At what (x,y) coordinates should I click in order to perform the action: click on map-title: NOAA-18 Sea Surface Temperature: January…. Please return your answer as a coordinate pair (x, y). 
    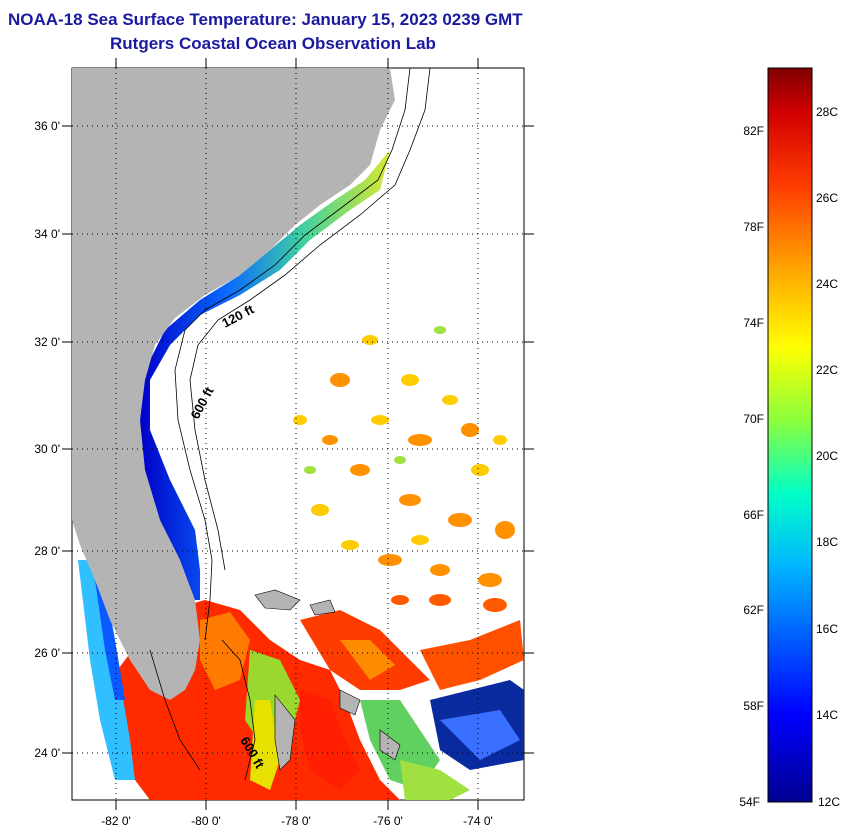
    Looking at the image, I should click on (265, 19).